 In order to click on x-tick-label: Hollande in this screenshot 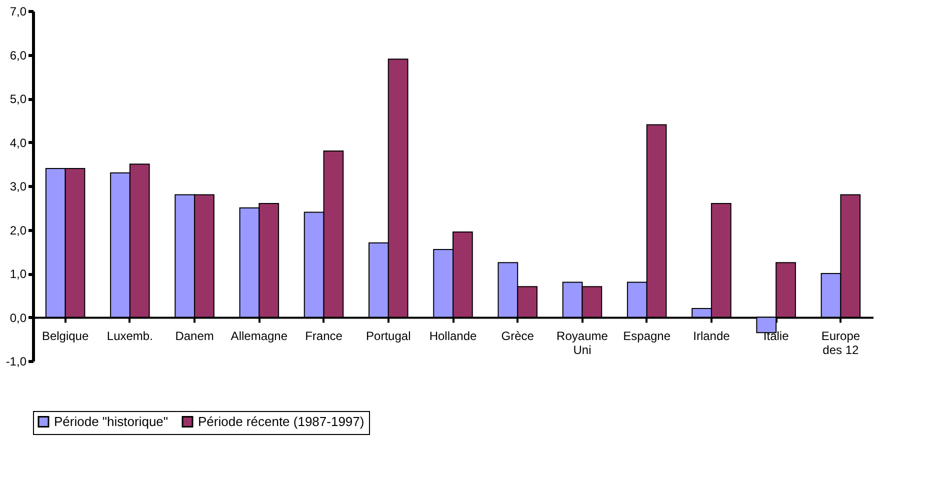, I will do `click(453, 335)`.